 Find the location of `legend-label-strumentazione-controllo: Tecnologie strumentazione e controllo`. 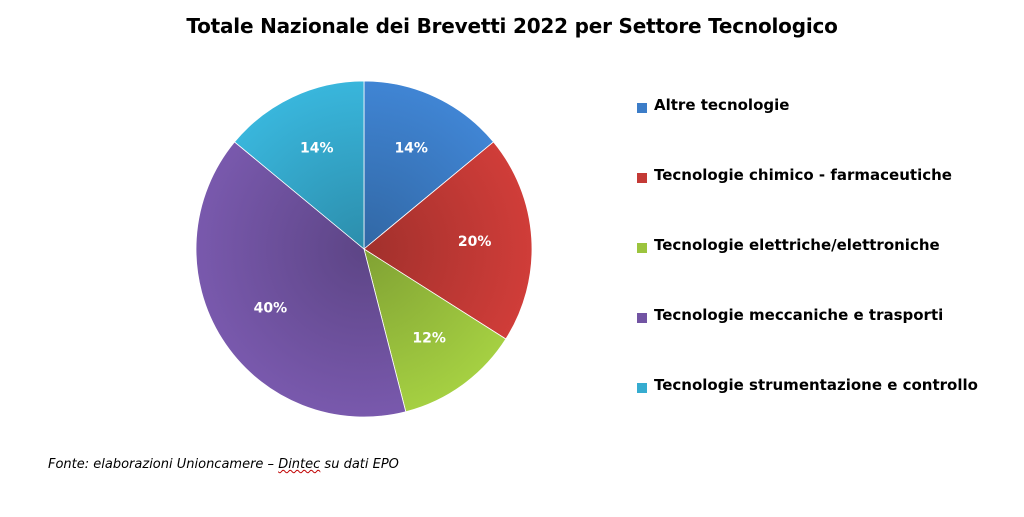

legend-label-strumentazione-controllo: Tecnologie strumentazione e controllo is located at coordinates (816, 385).